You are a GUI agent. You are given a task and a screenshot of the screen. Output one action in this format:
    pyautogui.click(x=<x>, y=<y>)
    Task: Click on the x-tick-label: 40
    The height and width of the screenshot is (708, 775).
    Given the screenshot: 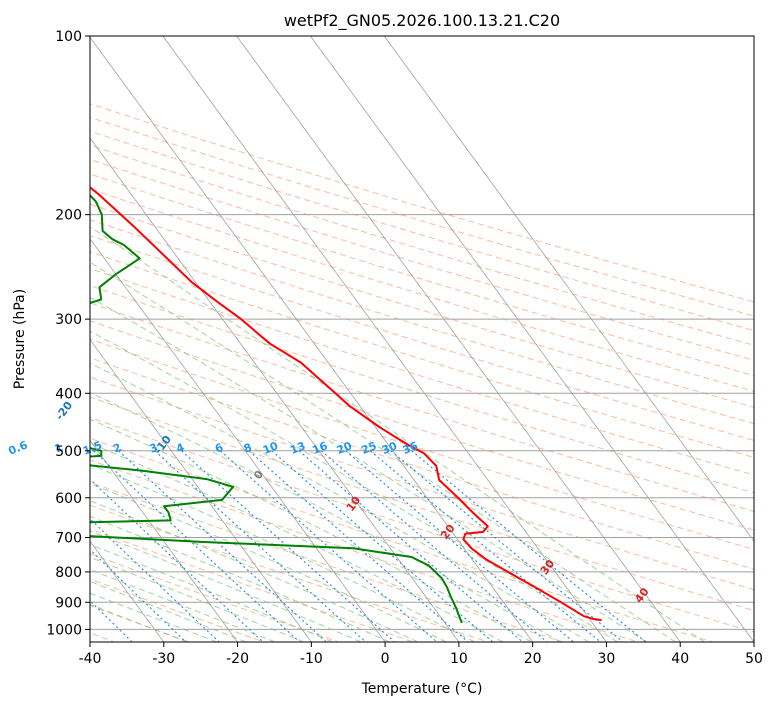 What is the action you would take?
    pyautogui.click(x=680, y=659)
    